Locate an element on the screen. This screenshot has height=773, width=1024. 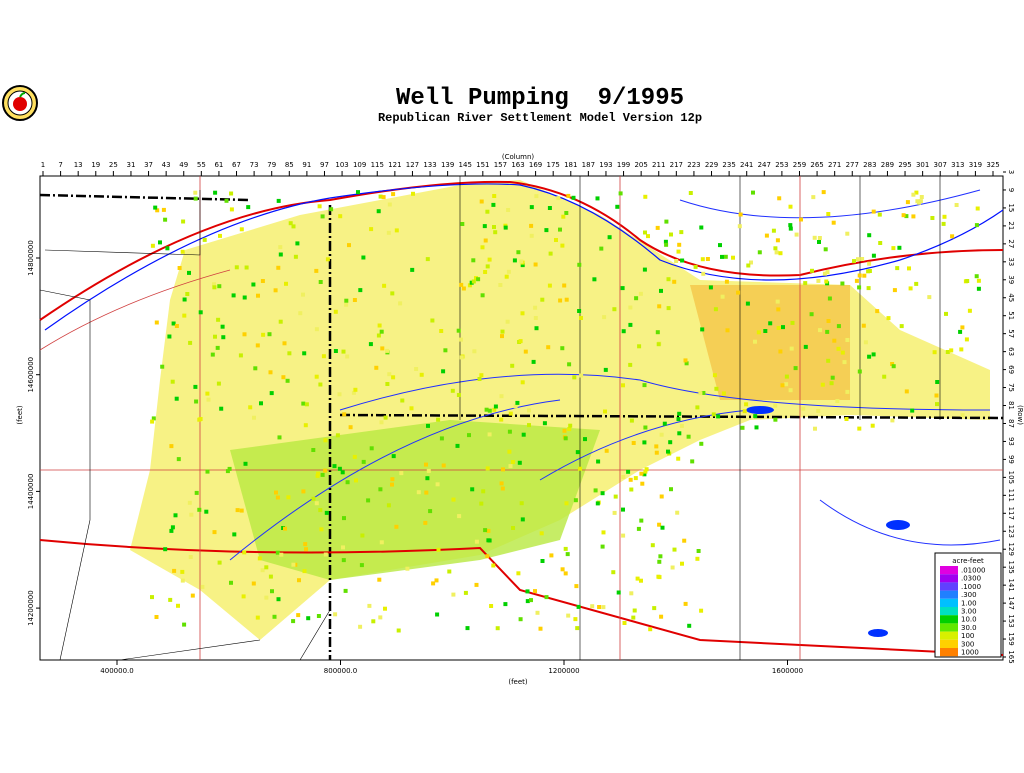
column-tick-label: 289 is located at coordinates (887, 165).